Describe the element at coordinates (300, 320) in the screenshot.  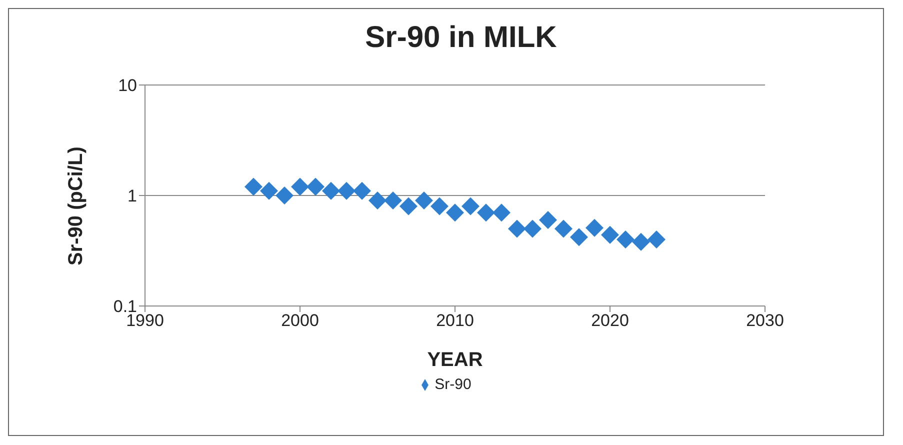
I see `x-tick-label: 2000` at that location.